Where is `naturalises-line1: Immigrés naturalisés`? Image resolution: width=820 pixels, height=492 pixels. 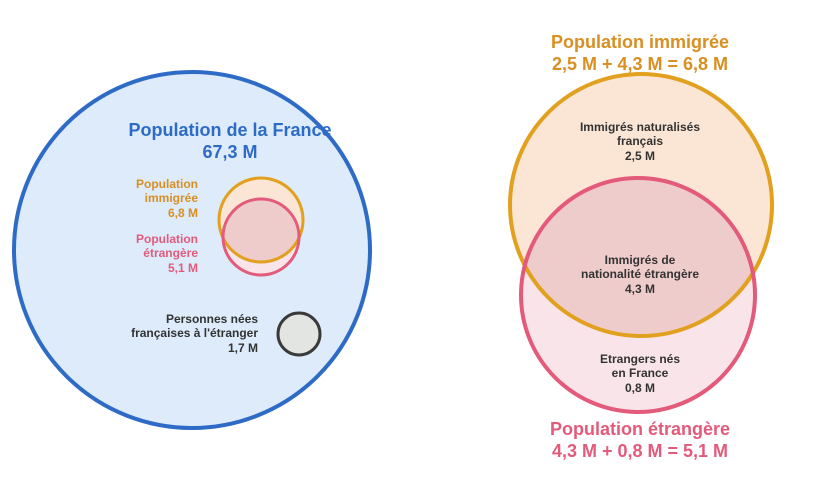 naturalises-line1: Immigrés naturalisés is located at coordinates (640, 127).